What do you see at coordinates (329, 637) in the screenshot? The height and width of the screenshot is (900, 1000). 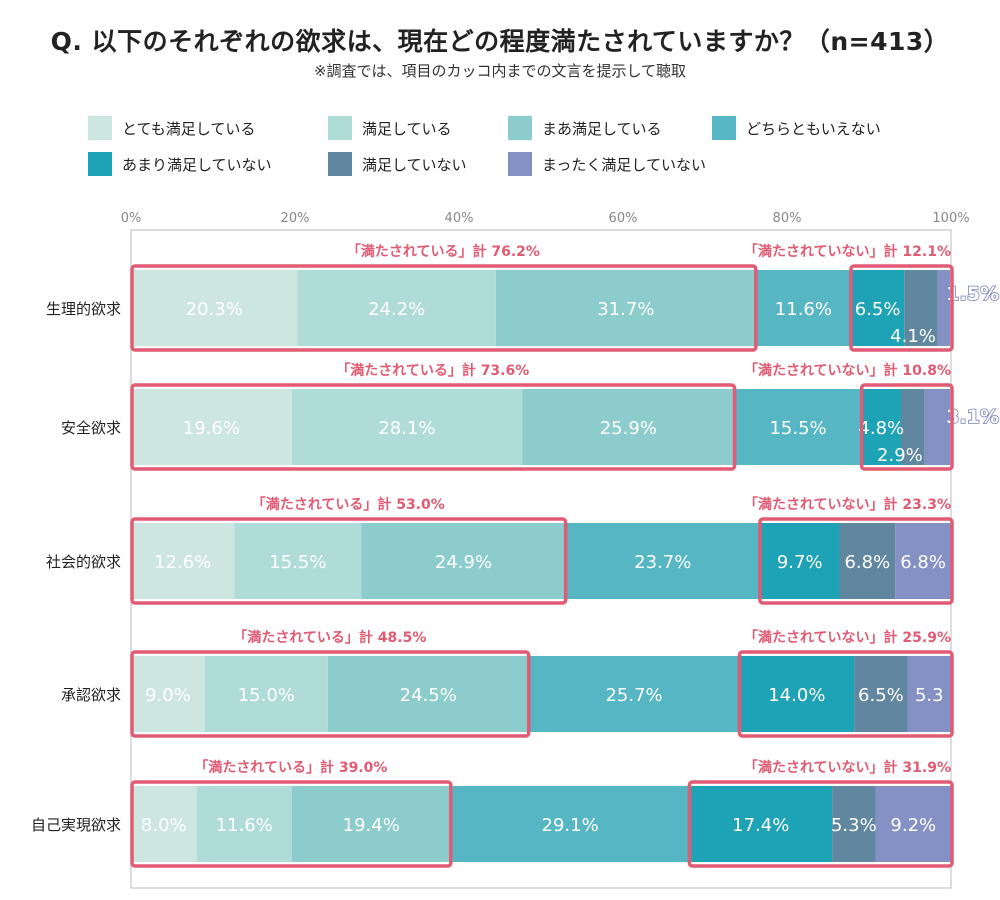 I see `satisfied-total-label: 「満たされている」計 48.5%` at bounding box center [329, 637].